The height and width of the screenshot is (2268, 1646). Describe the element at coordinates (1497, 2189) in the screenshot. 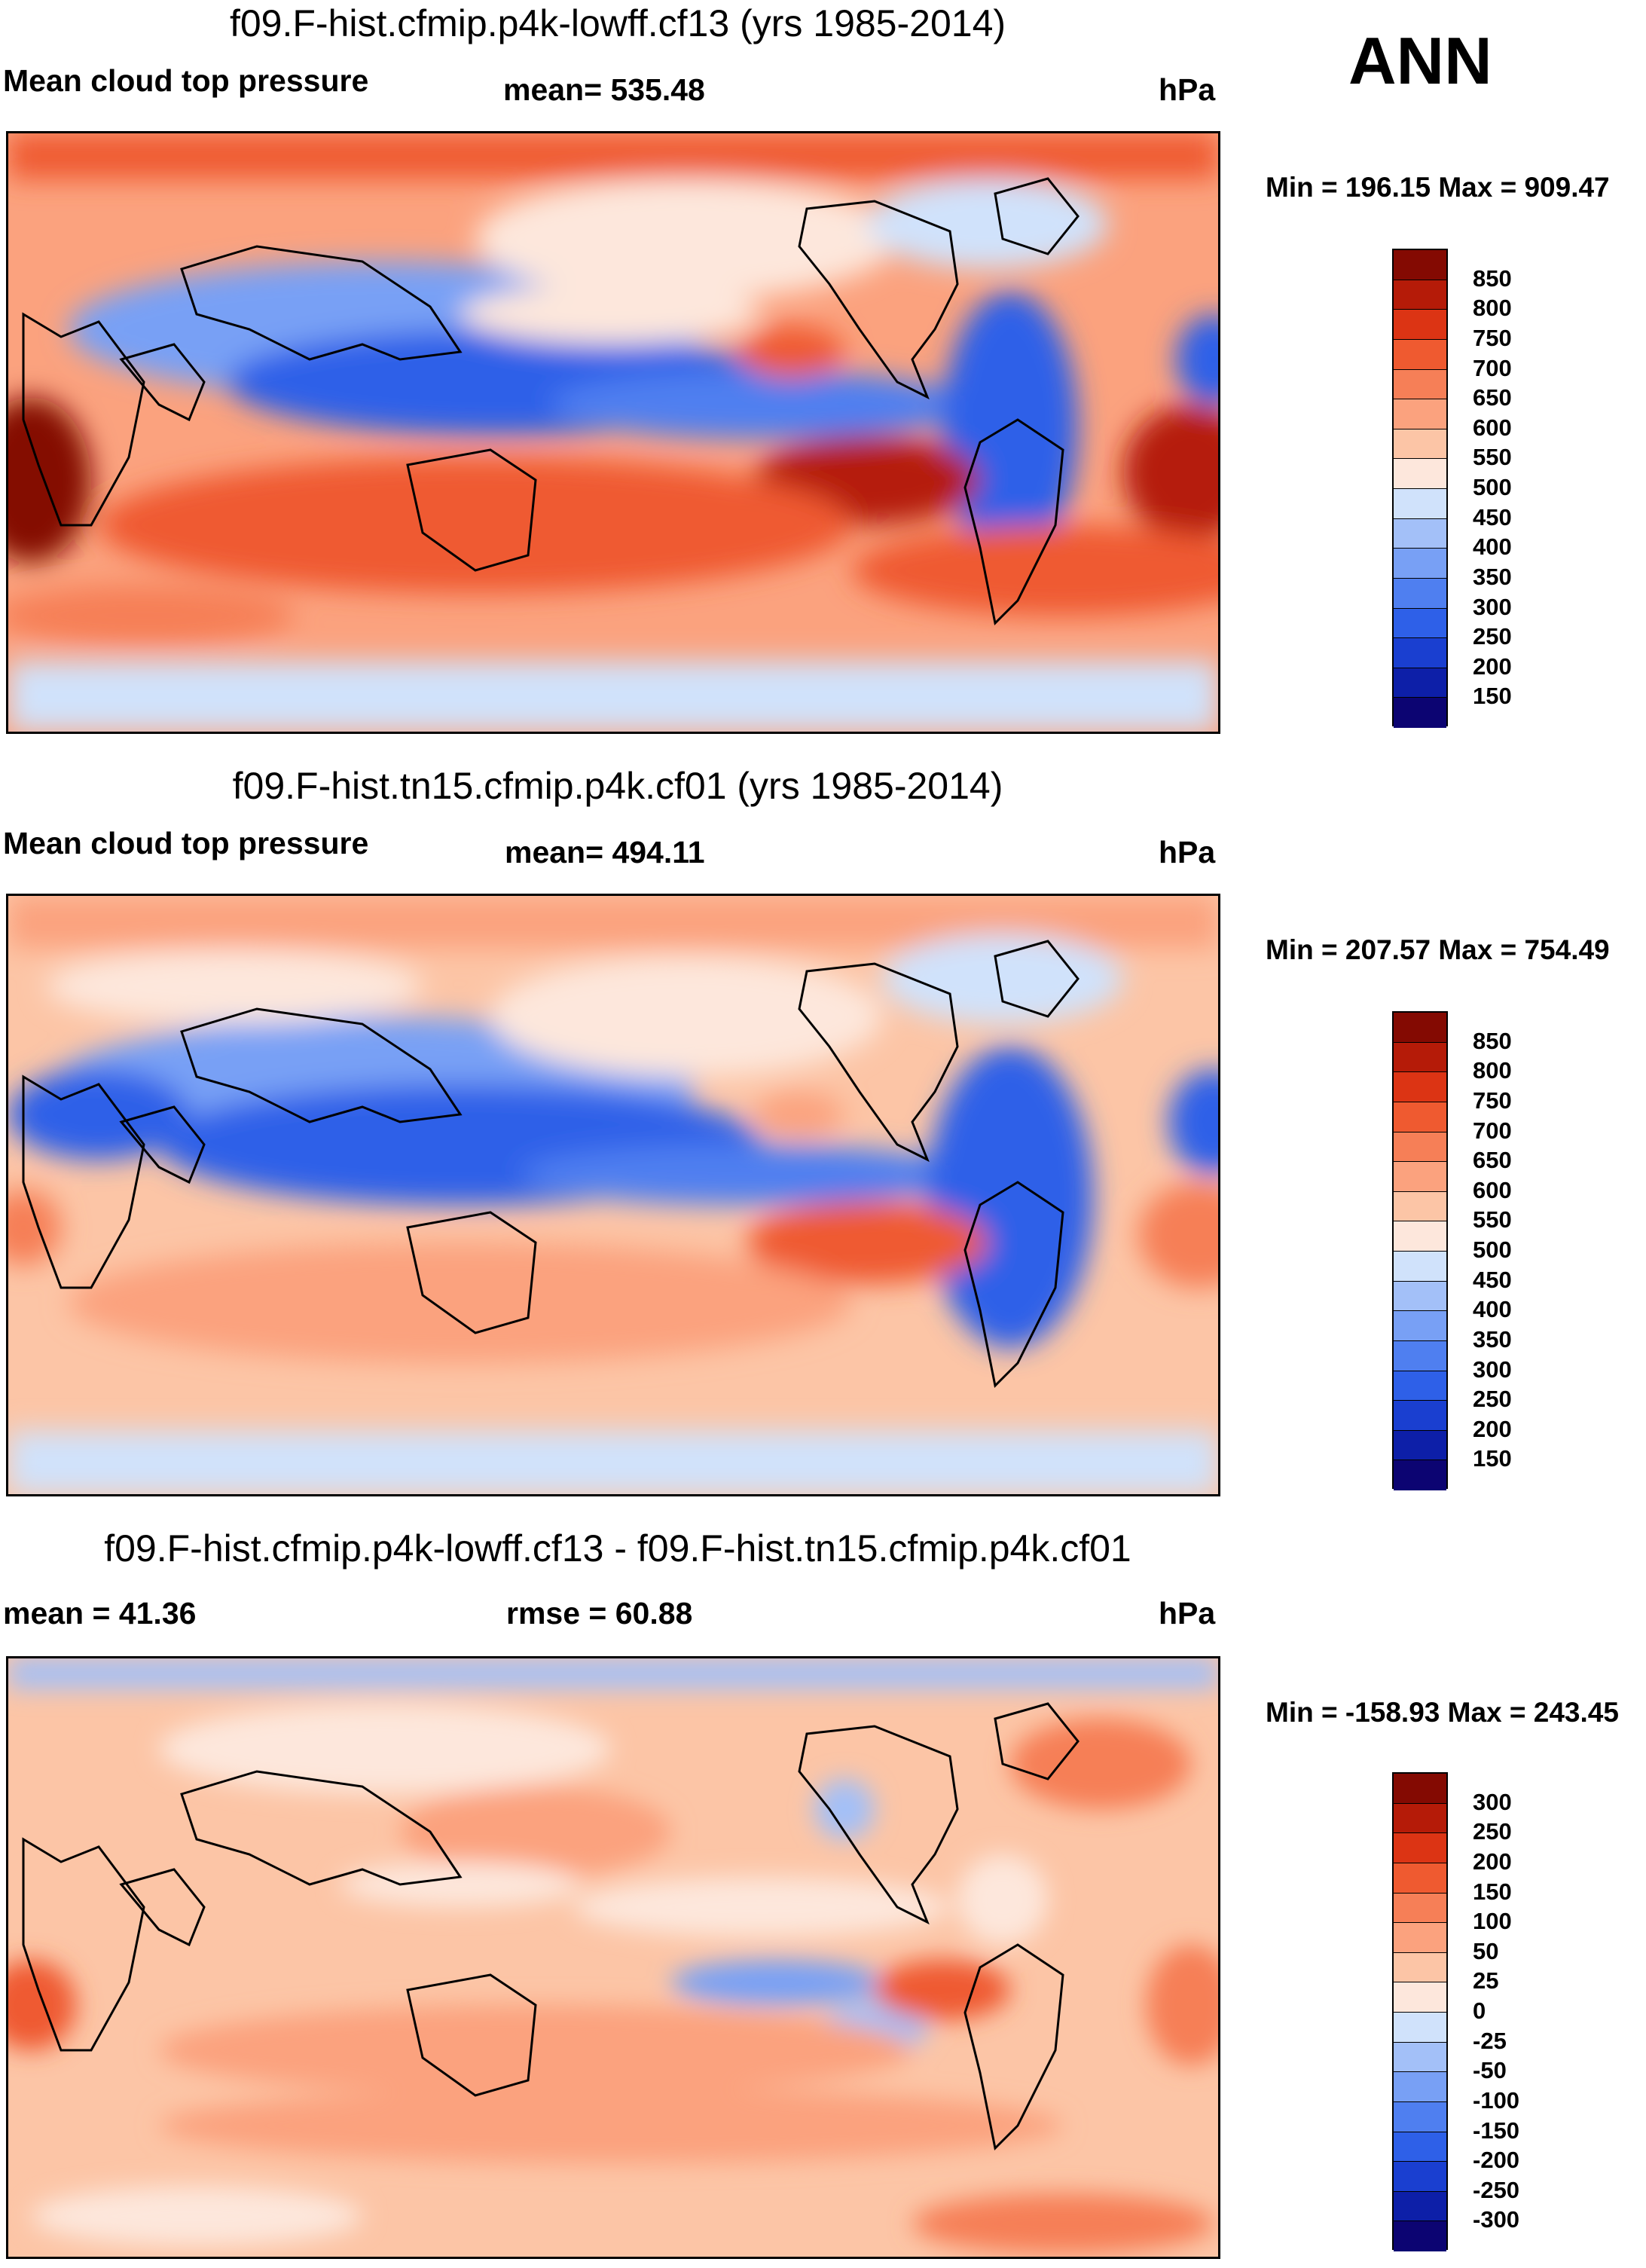

I see `colorbar-tick-label: -250` at that location.